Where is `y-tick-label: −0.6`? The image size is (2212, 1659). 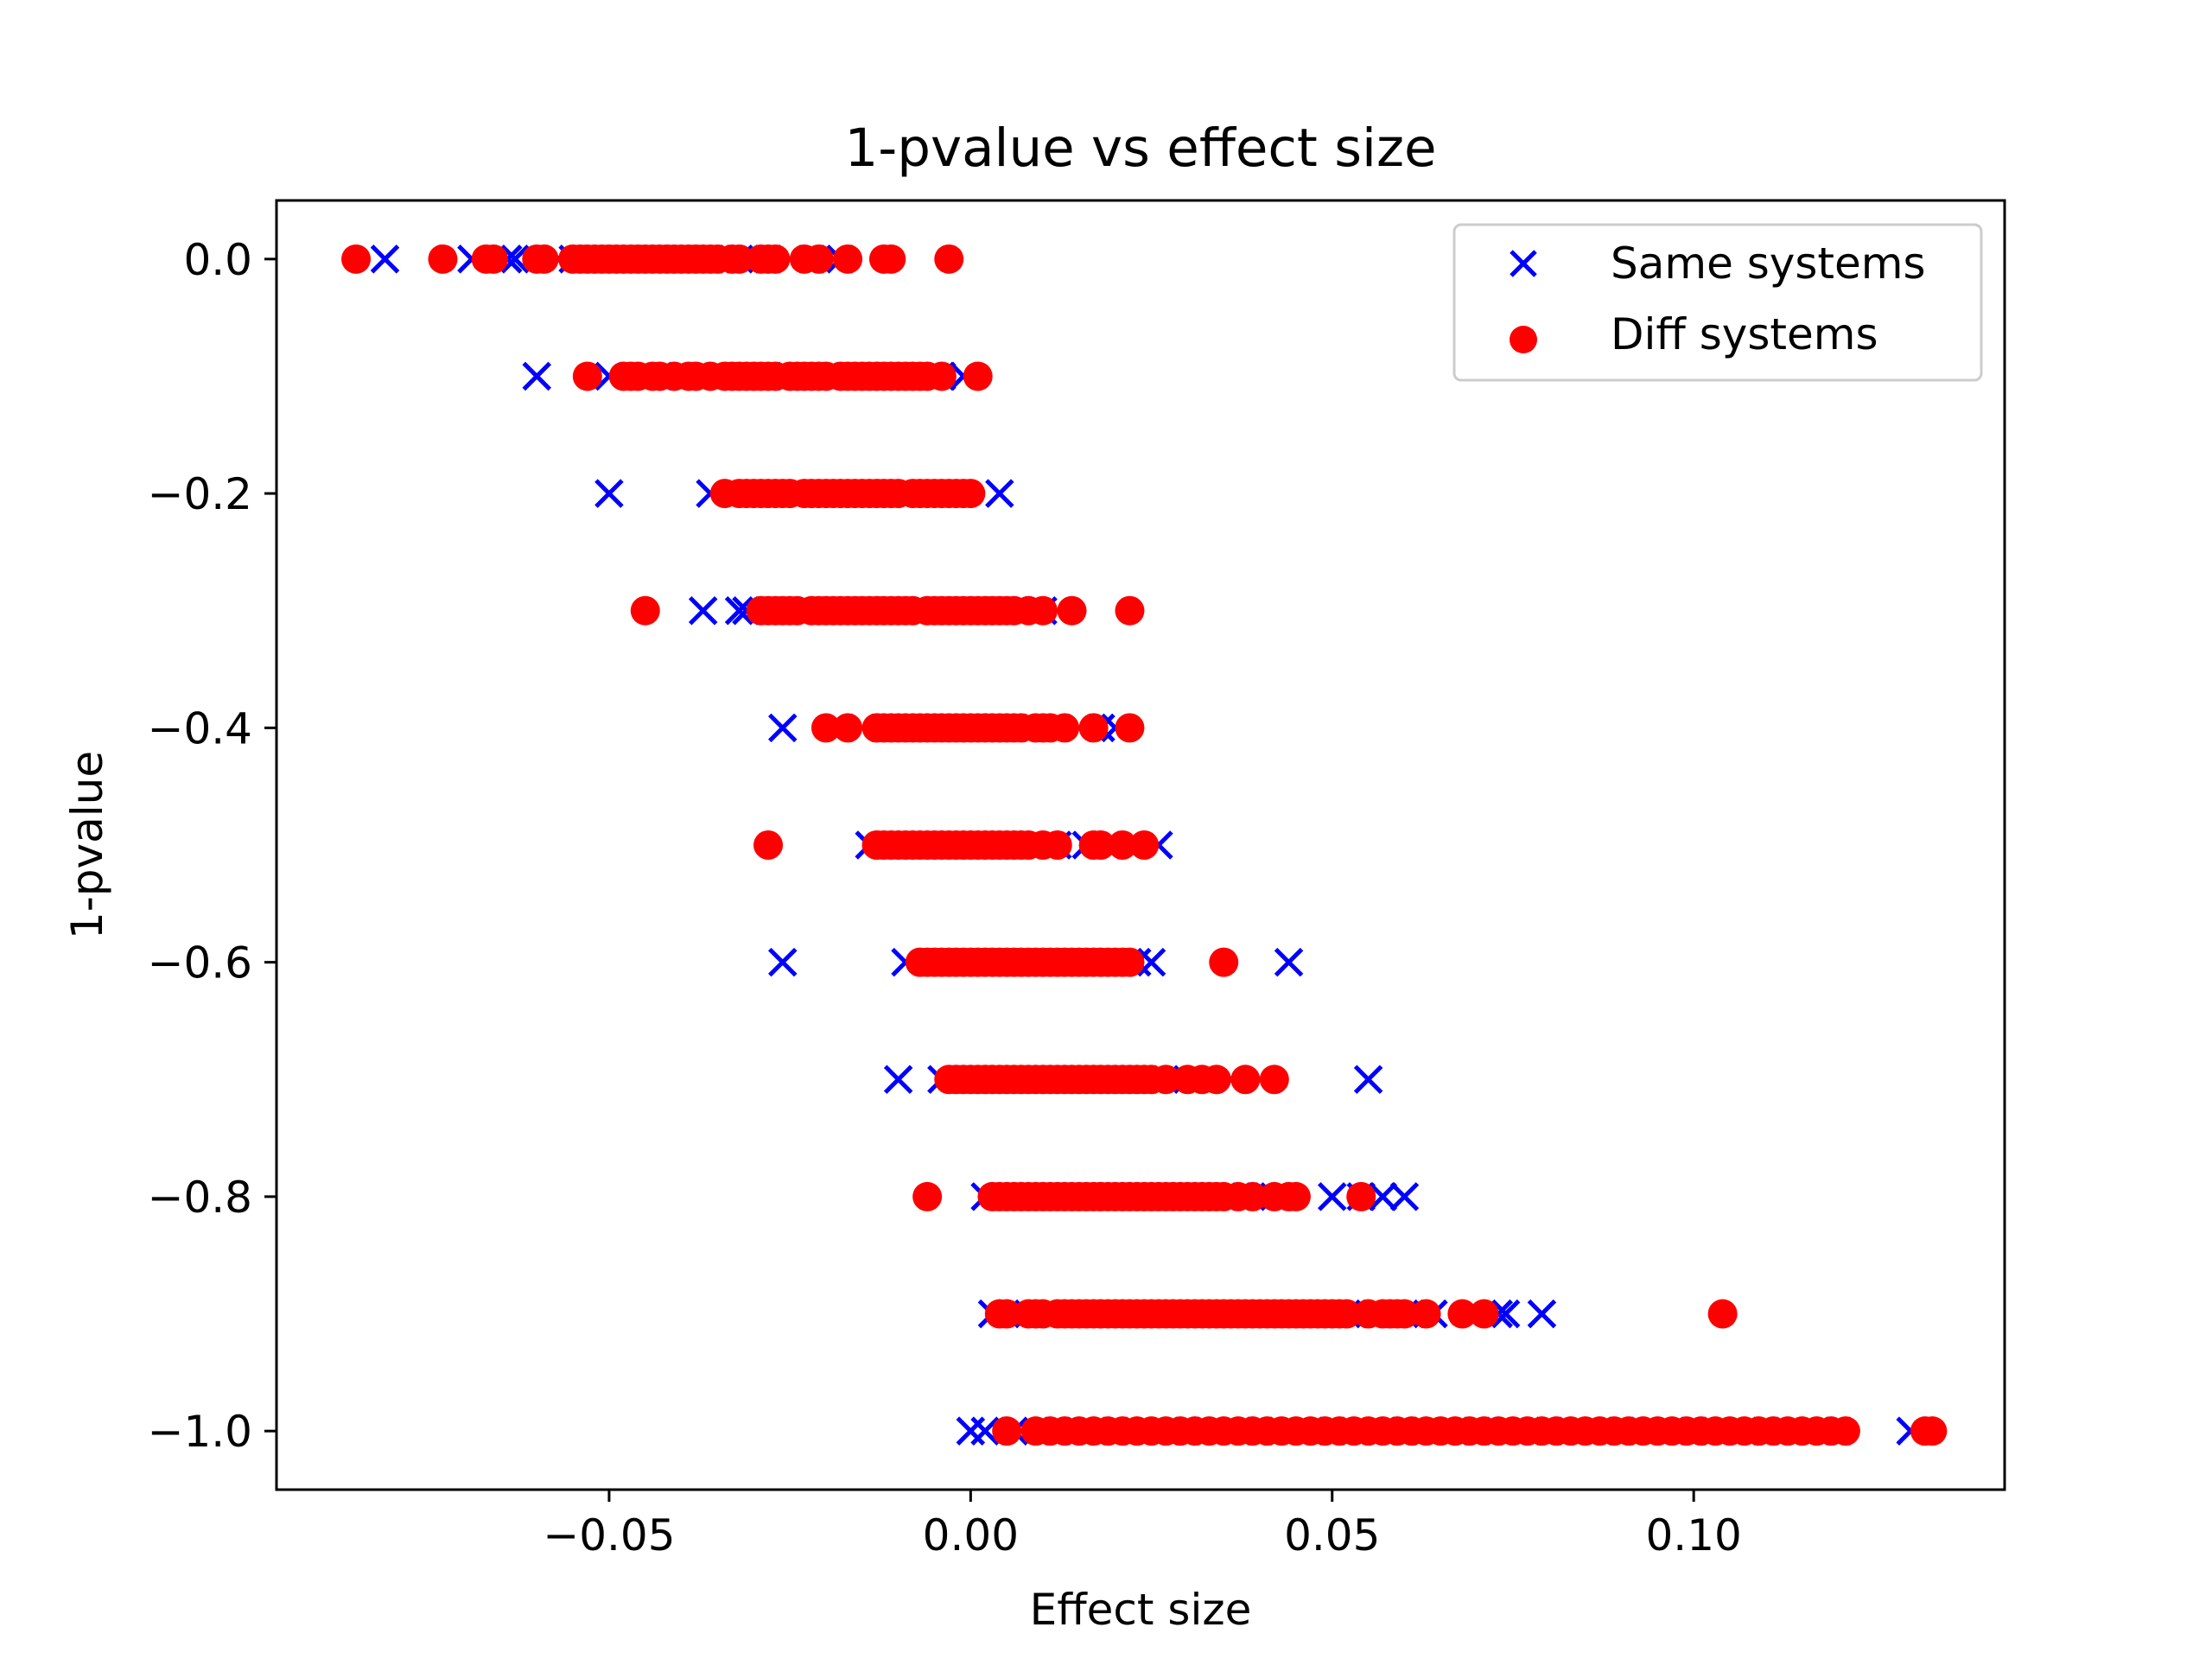 y-tick-label: −0.6 is located at coordinates (200, 963).